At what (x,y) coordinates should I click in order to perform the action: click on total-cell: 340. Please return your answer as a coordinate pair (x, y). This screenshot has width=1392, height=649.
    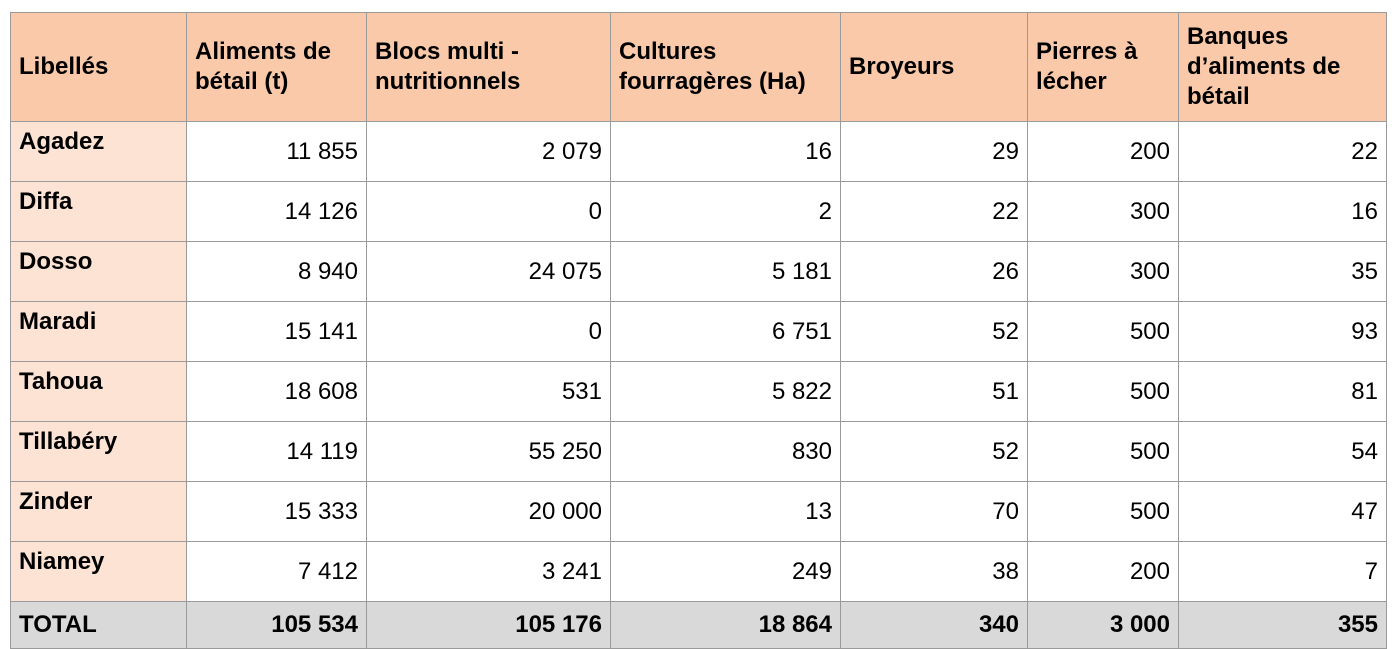
    Looking at the image, I should click on (934, 625).